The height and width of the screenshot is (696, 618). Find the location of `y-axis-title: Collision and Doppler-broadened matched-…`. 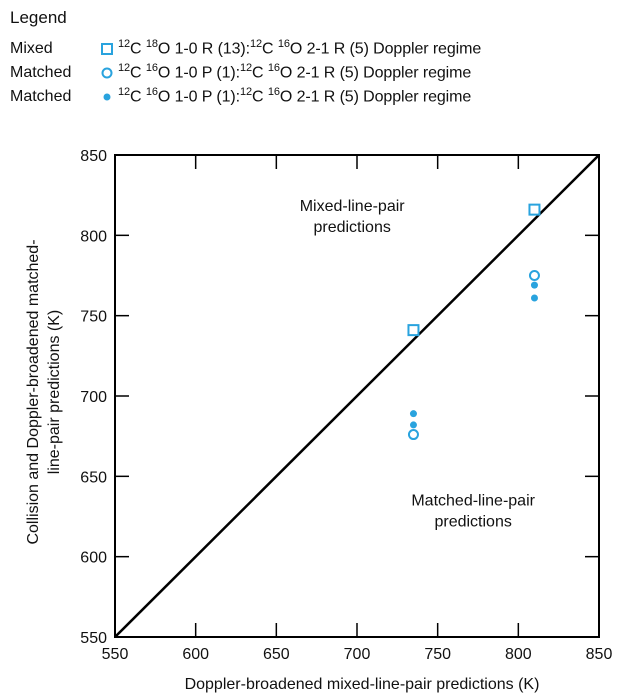

y-axis-title: Collision and Doppler-broadened matched-… is located at coordinates (44, 391).